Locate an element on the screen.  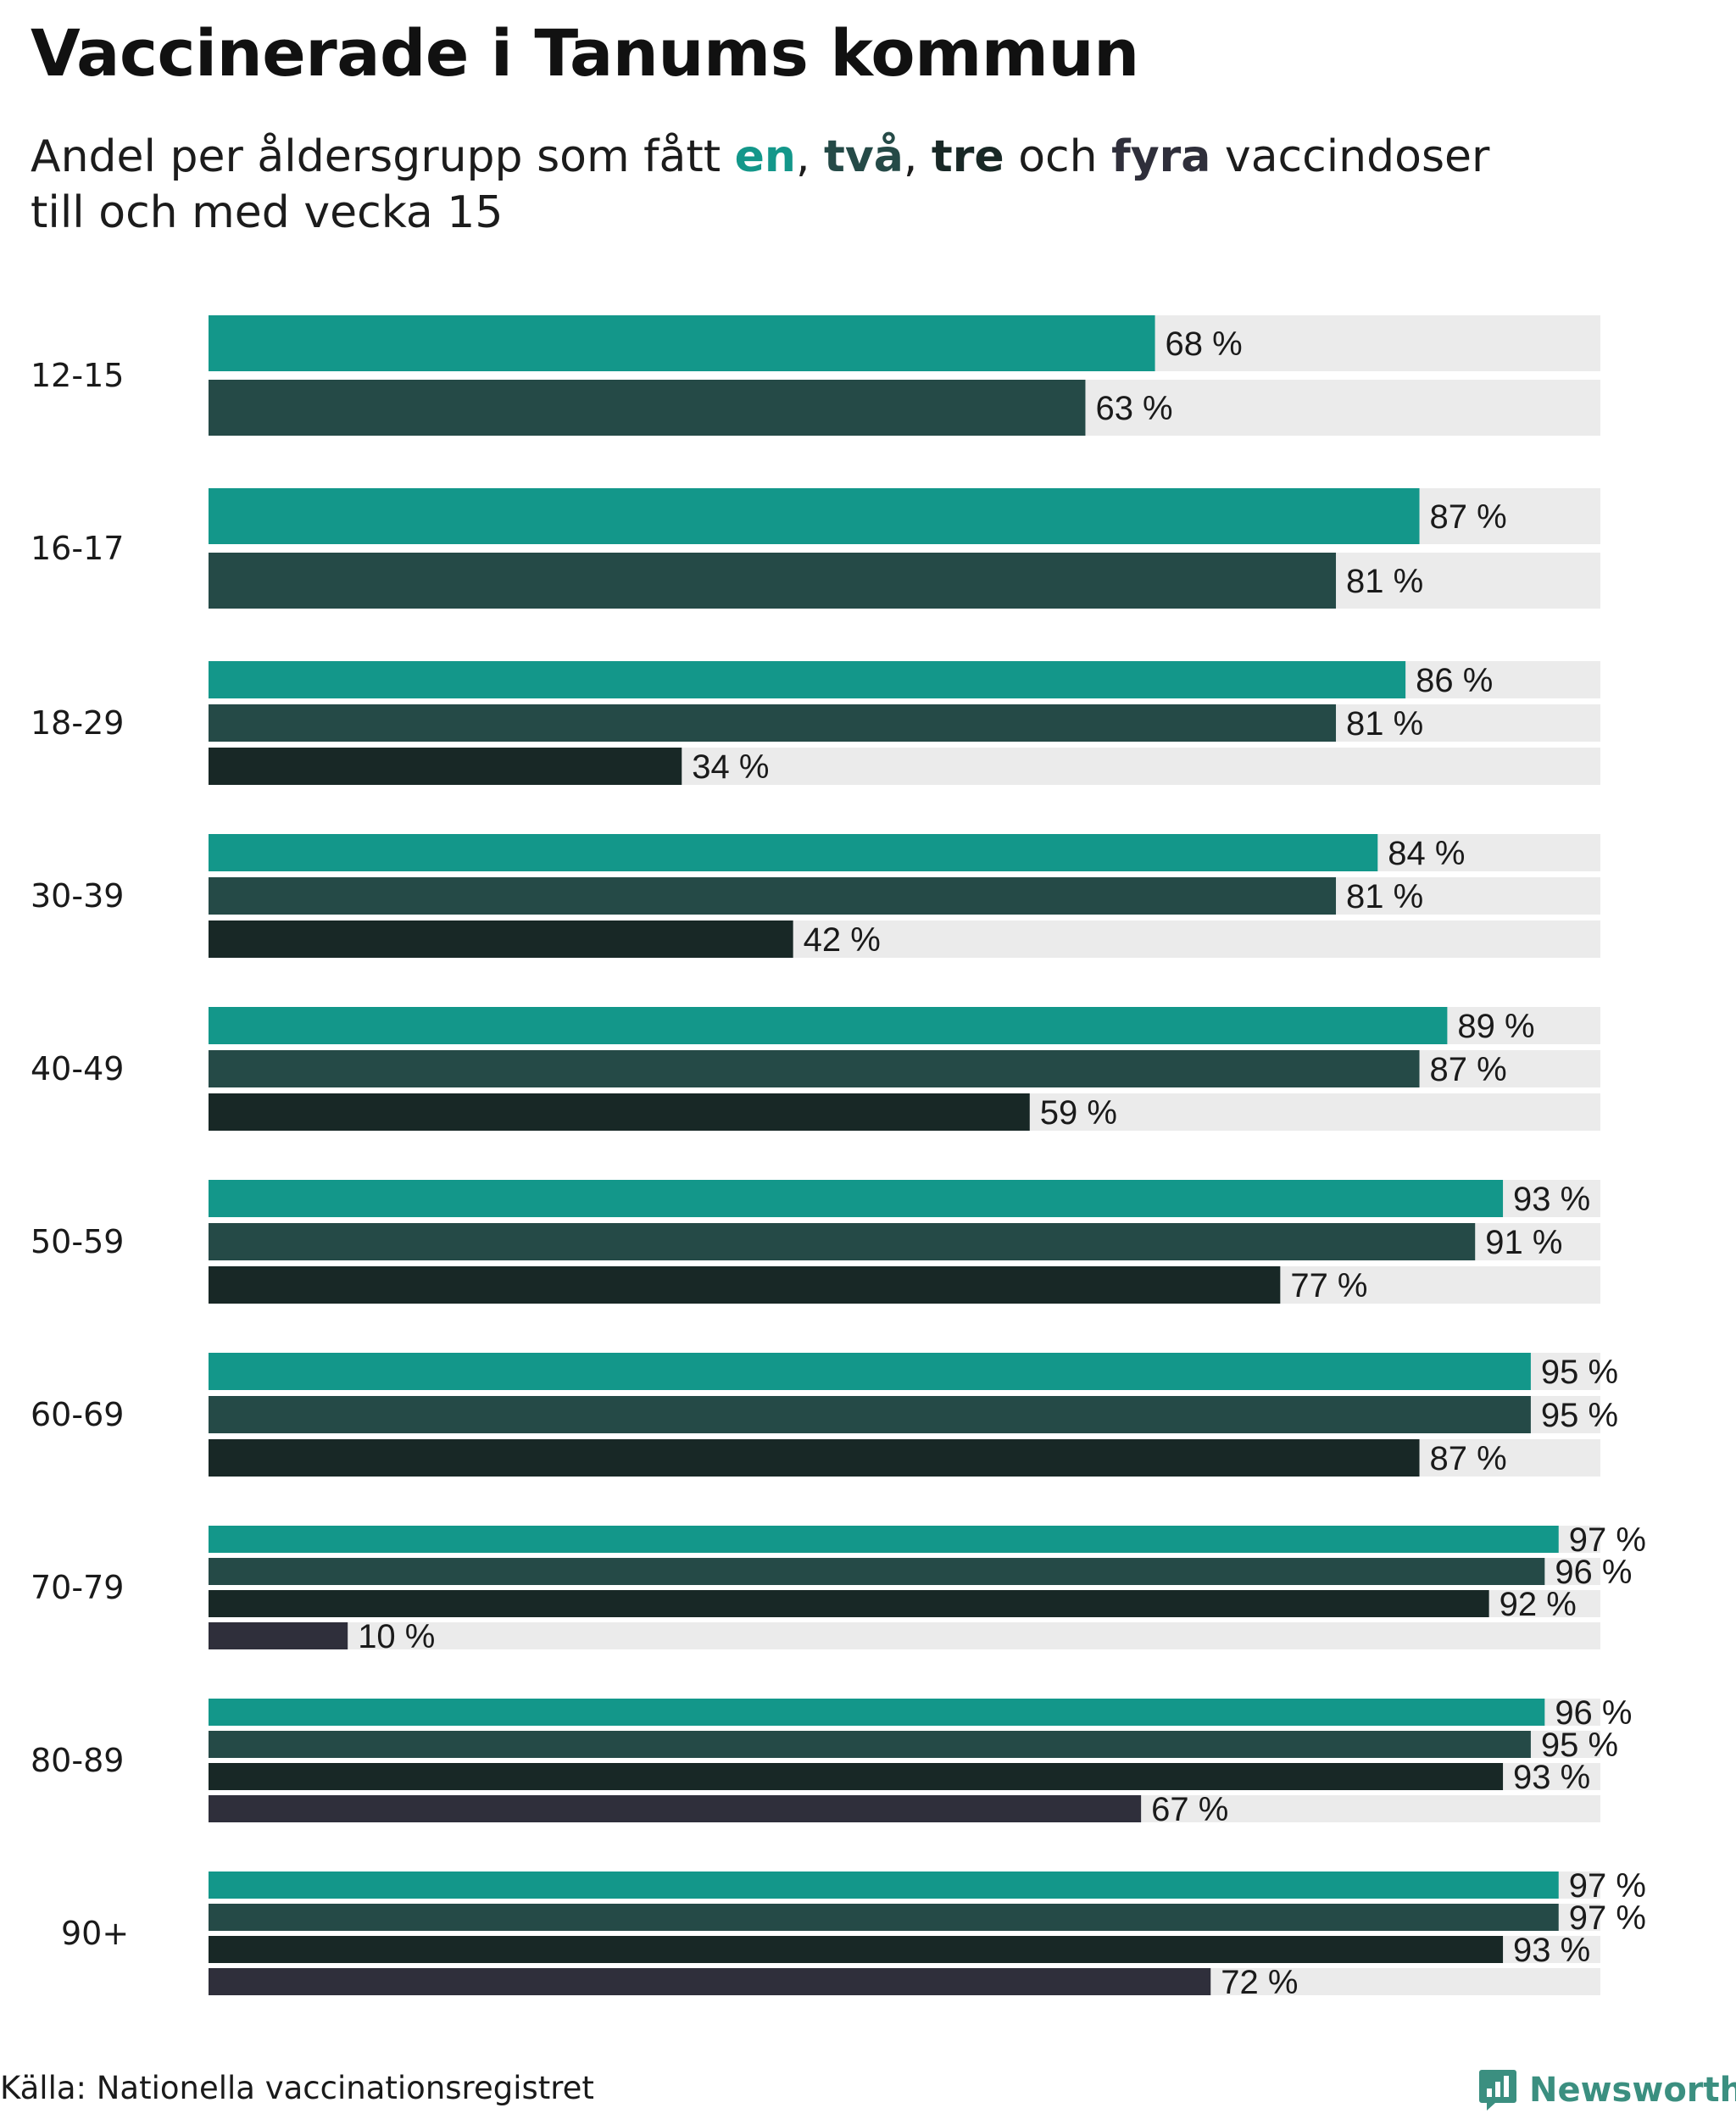
bar-track is located at coordinates (904, 1636).